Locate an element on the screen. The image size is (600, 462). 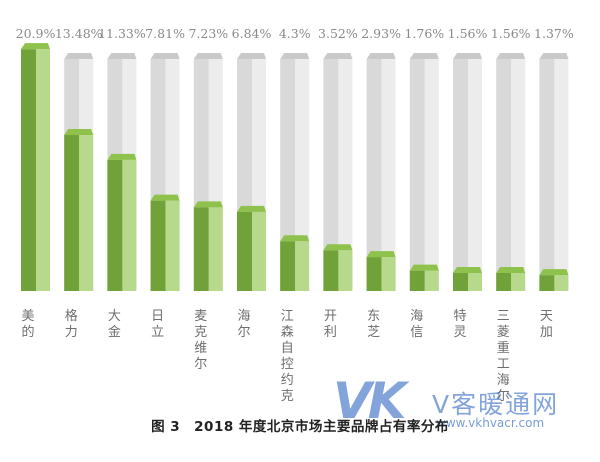
watermark-logo: VK is located at coordinates (369, 401).